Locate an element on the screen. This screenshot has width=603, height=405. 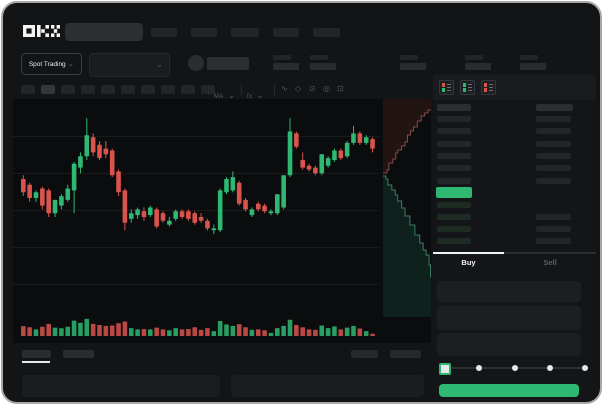
settings-icon: ◎ is located at coordinates (326, 88).